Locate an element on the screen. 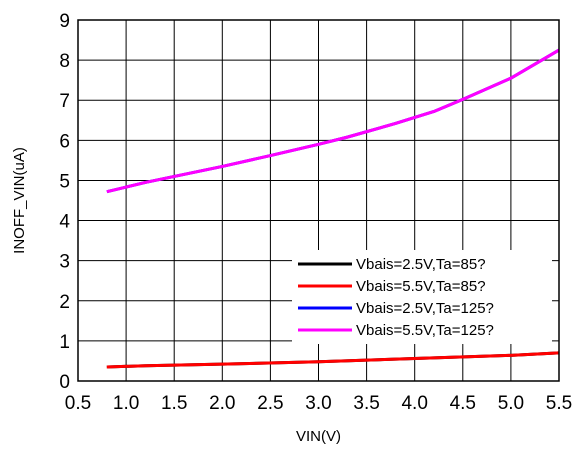  legend-label-4: Vbais=5.5V,Ta=125? is located at coordinates (425, 330).